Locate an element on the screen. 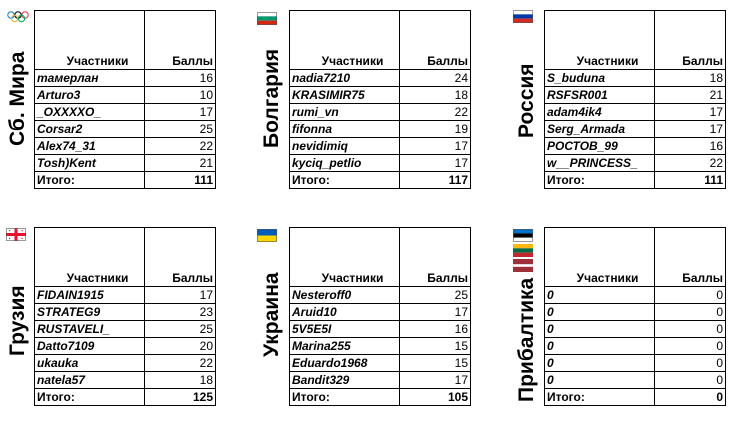 The height and width of the screenshot is (421, 736). table-row: w__PRINCESS_ 22 is located at coordinates (635, 163).